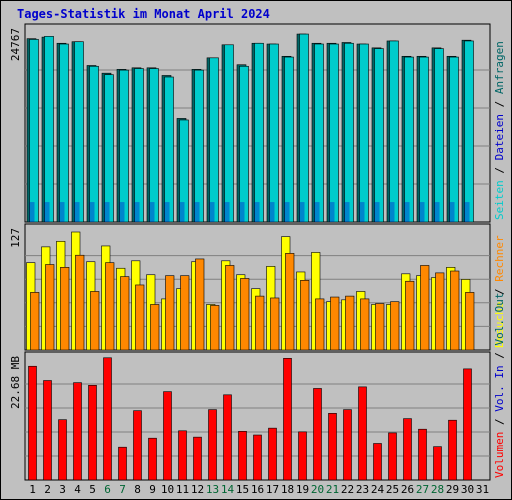  I want to click on x-tick-label: 1, so click(32, 489).